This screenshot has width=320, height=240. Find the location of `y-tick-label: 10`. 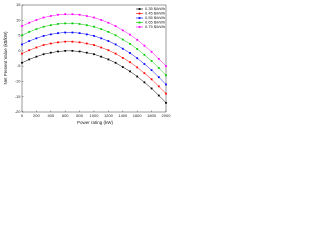

y-tick-label: 10 is located at coordinates (18, 19).